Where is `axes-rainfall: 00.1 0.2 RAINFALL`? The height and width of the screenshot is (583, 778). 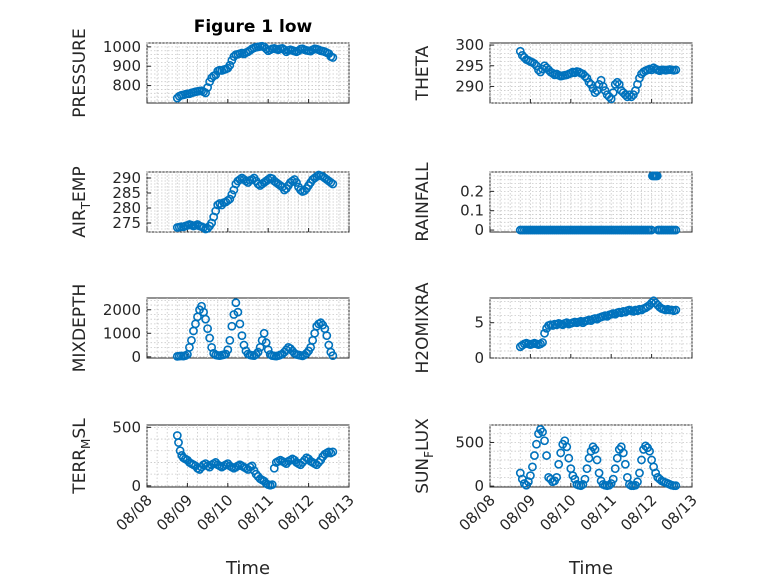
axes-rainfall: 00.1 0.2 RAINFALL is located at coordinates (553, 202).